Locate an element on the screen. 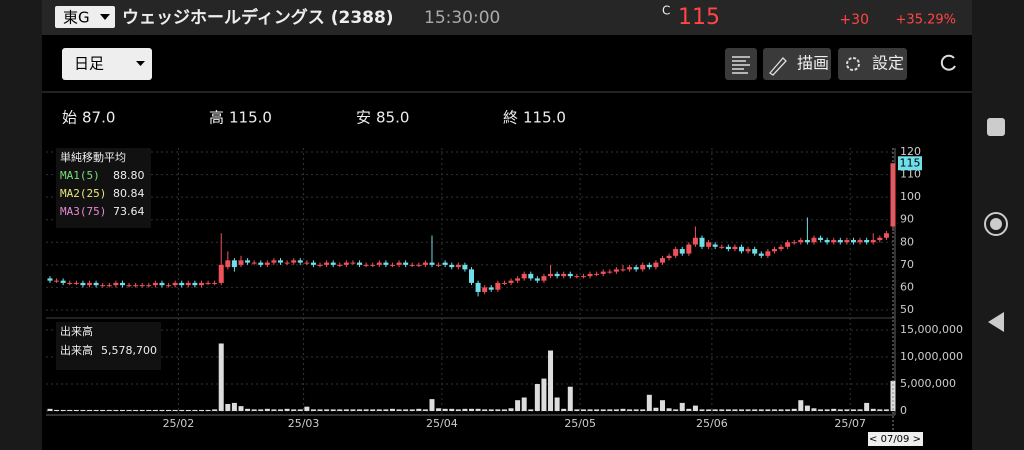 Image resolution: width=1024 pixels, height=450 pixels. nav-back is located at coordinates (996, 322).